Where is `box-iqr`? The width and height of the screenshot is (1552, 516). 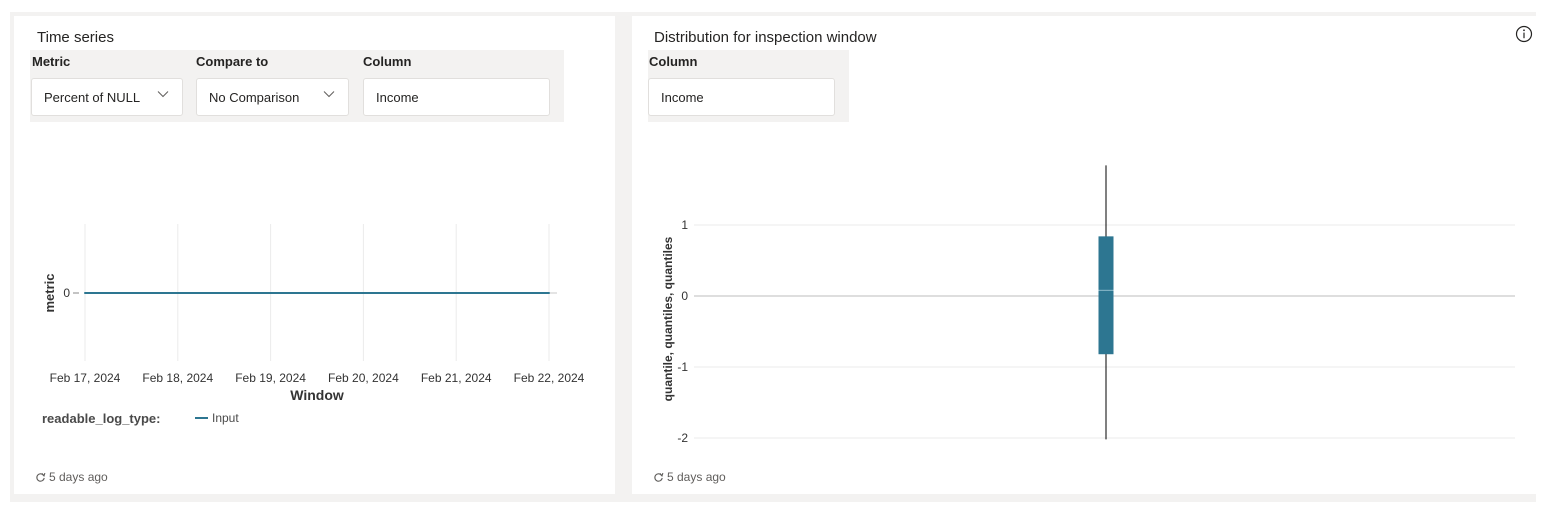
box-iqr is located at coordinates (1106, 295).